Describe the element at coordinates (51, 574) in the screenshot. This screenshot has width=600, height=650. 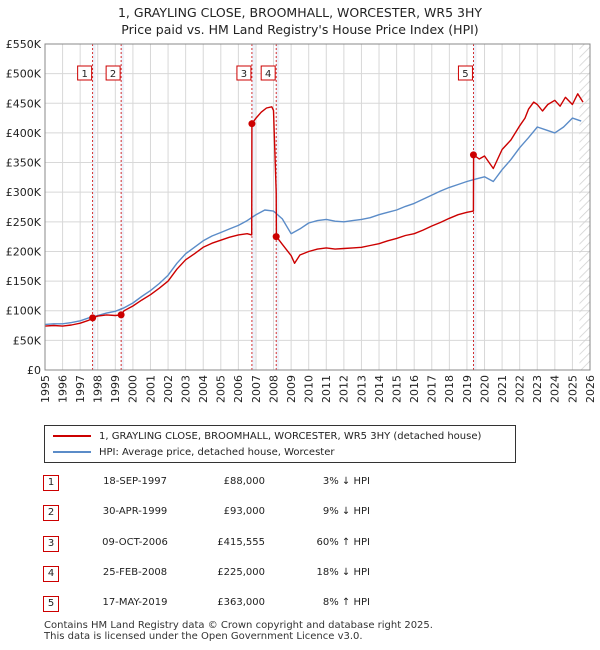
I see `transaction-badge: 4` at that location.